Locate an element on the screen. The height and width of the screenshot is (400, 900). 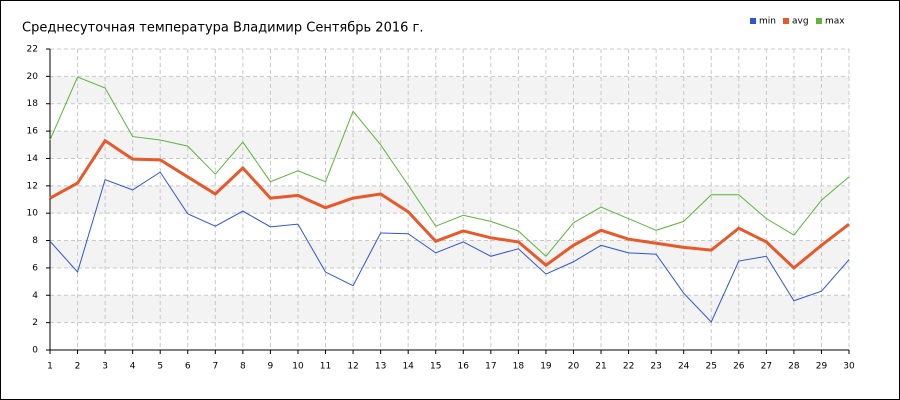
x-tick-label: 20 is located at coordinates (574, 367).